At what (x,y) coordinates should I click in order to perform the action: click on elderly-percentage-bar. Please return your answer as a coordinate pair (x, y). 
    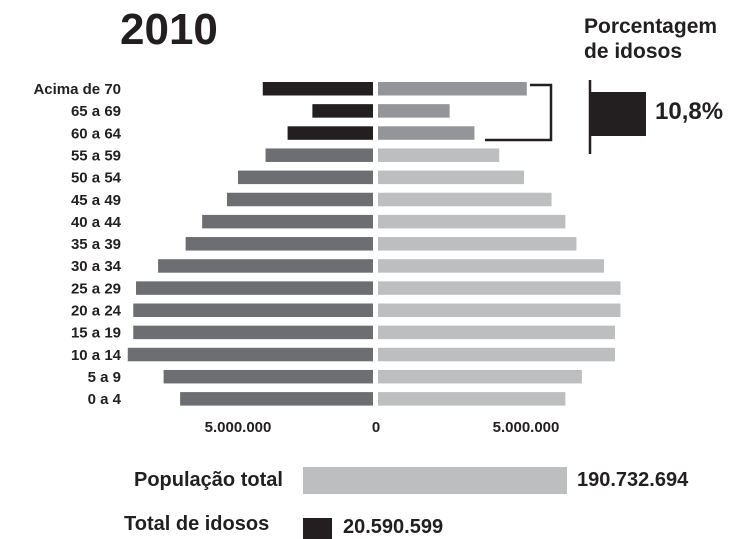
    Looking at the image, I should click on (618, 114).